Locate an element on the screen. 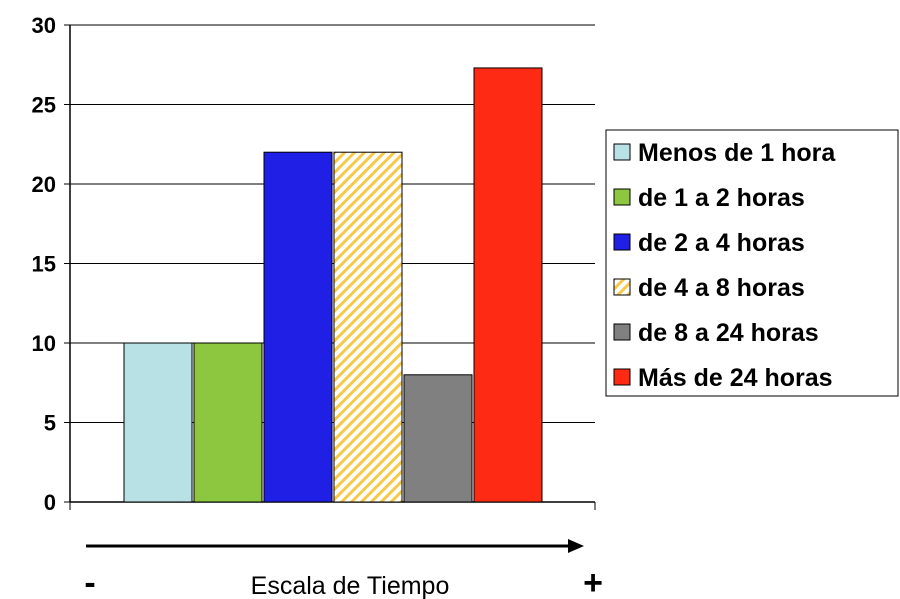 The height and width of the screenshot is (599, 900). legend-label: de 1 a 2 horas is located at coordinates (721, 198).